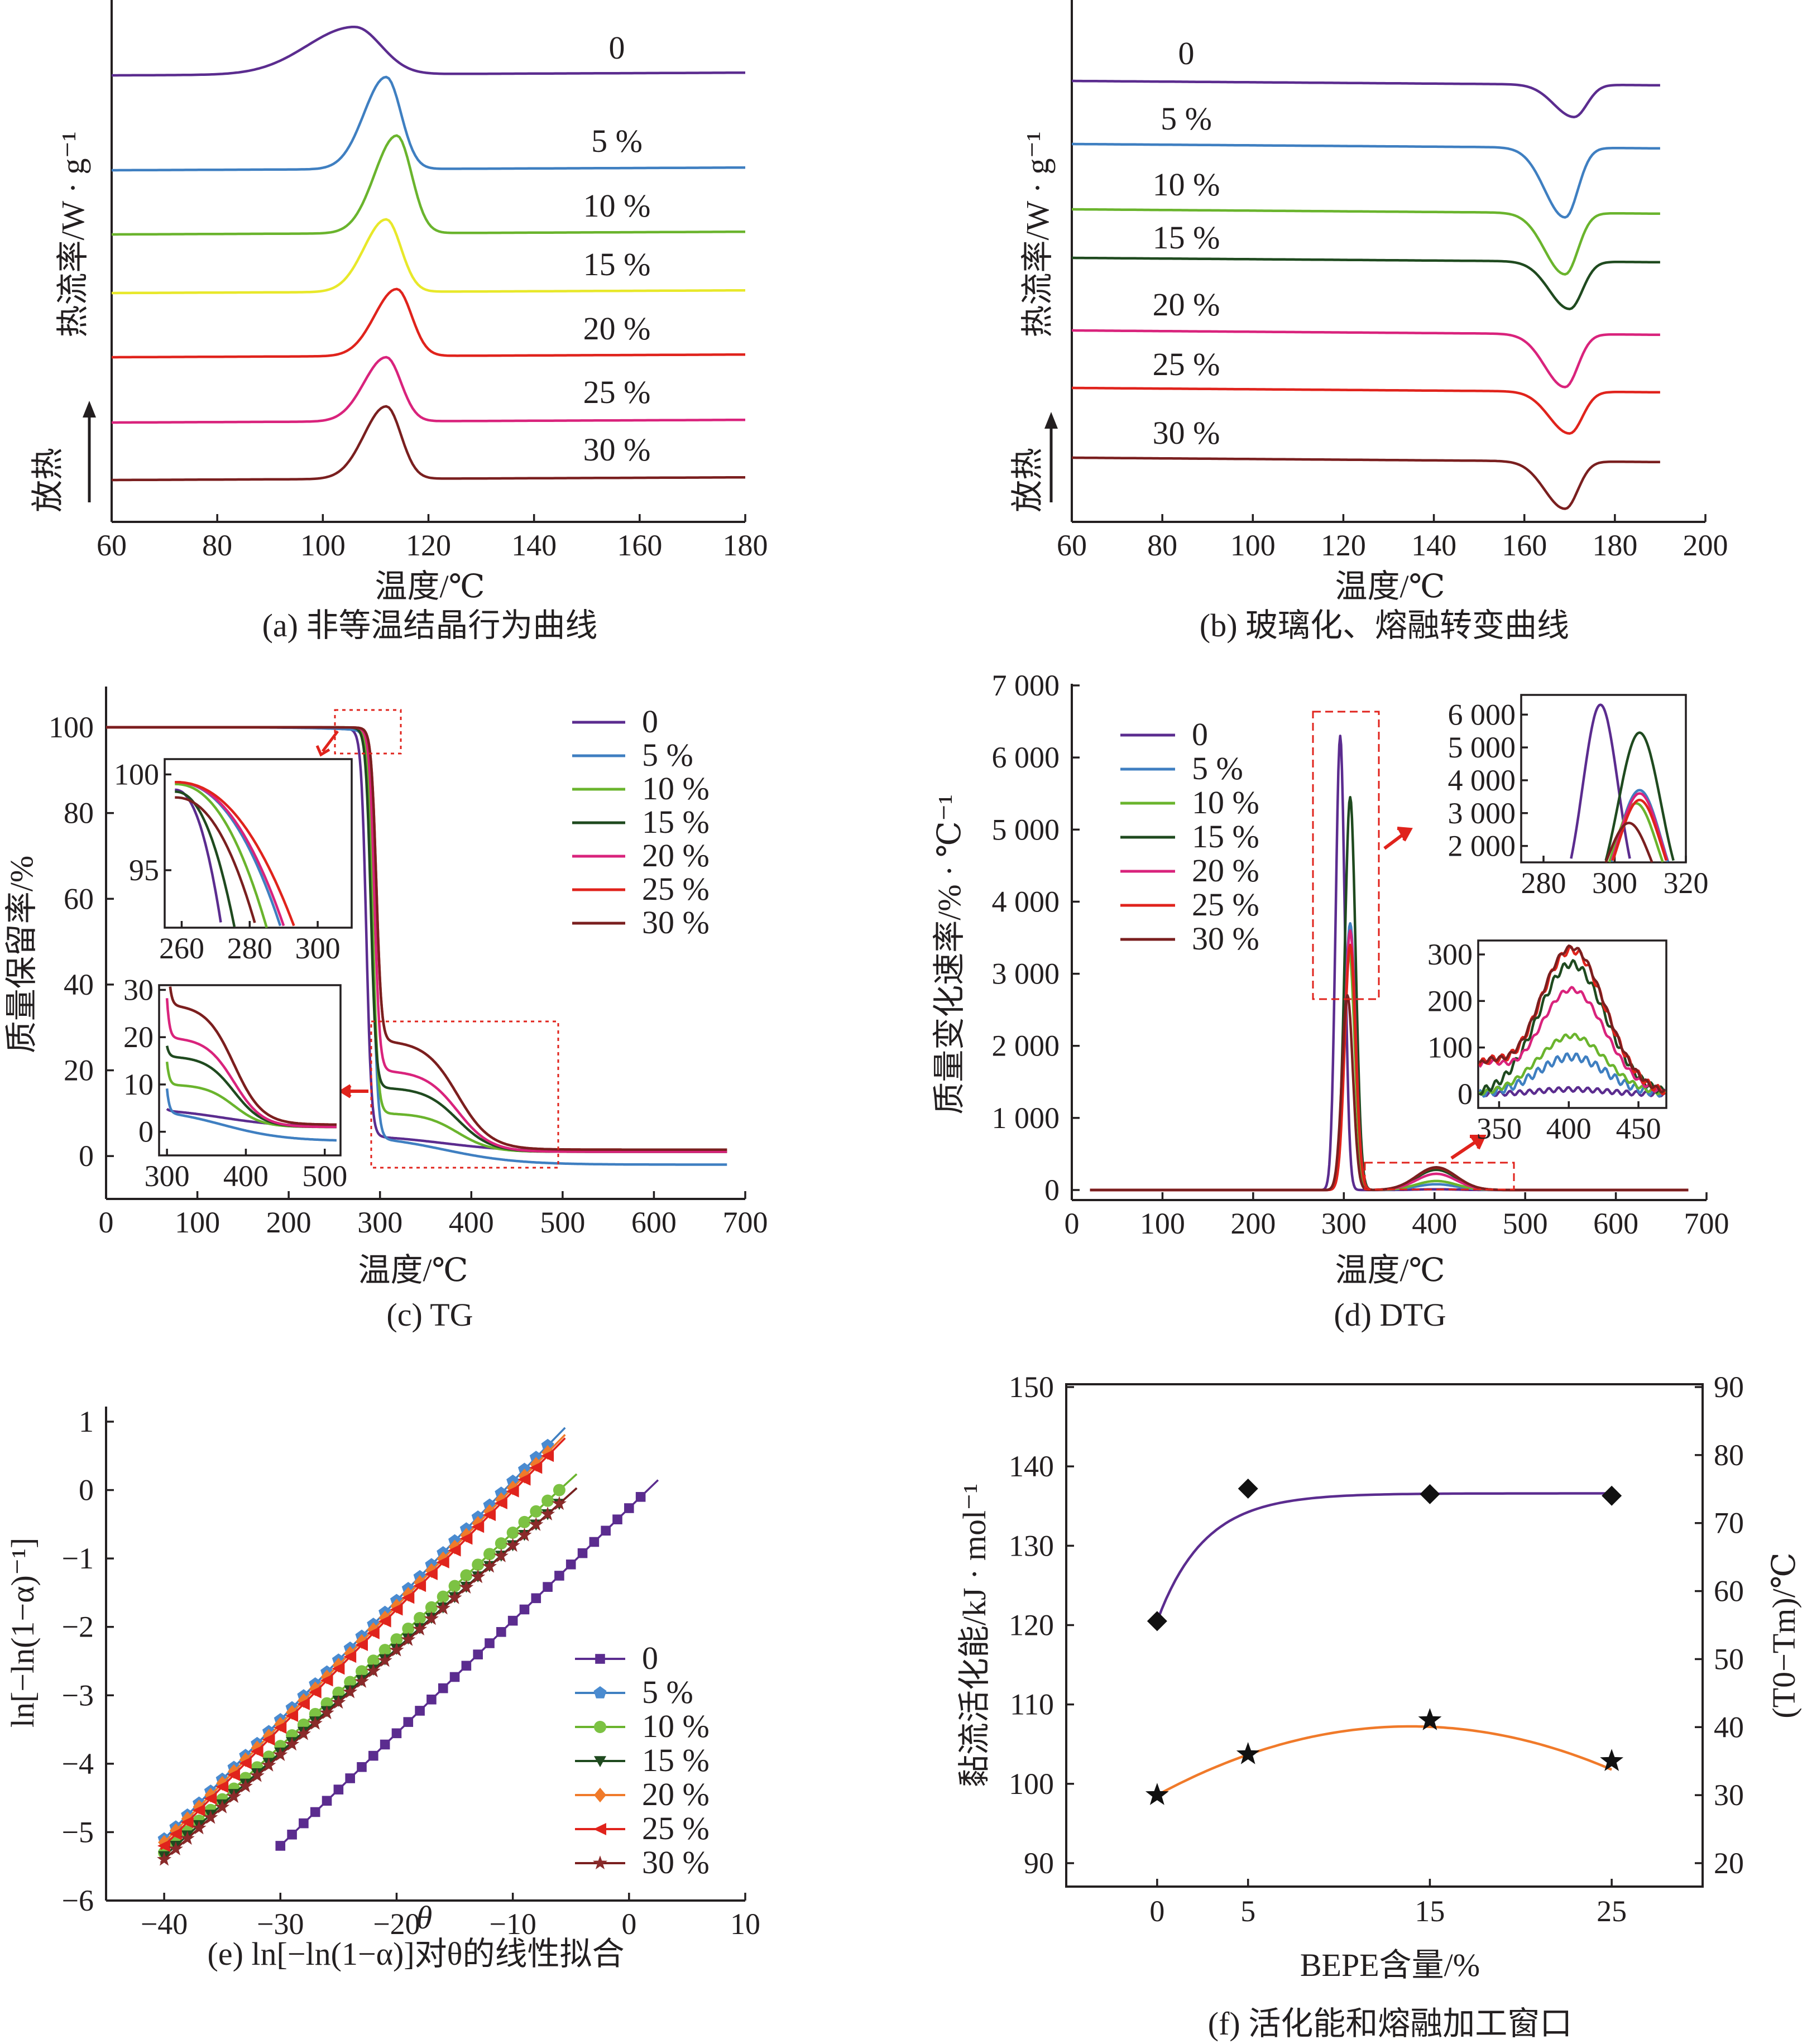 This screenshot has width=1807, height=2044. What do you see at coordinates (79, 898) in the screenshot?
I see `y-tick-label-c: 60` at bounding box center [79, 898].